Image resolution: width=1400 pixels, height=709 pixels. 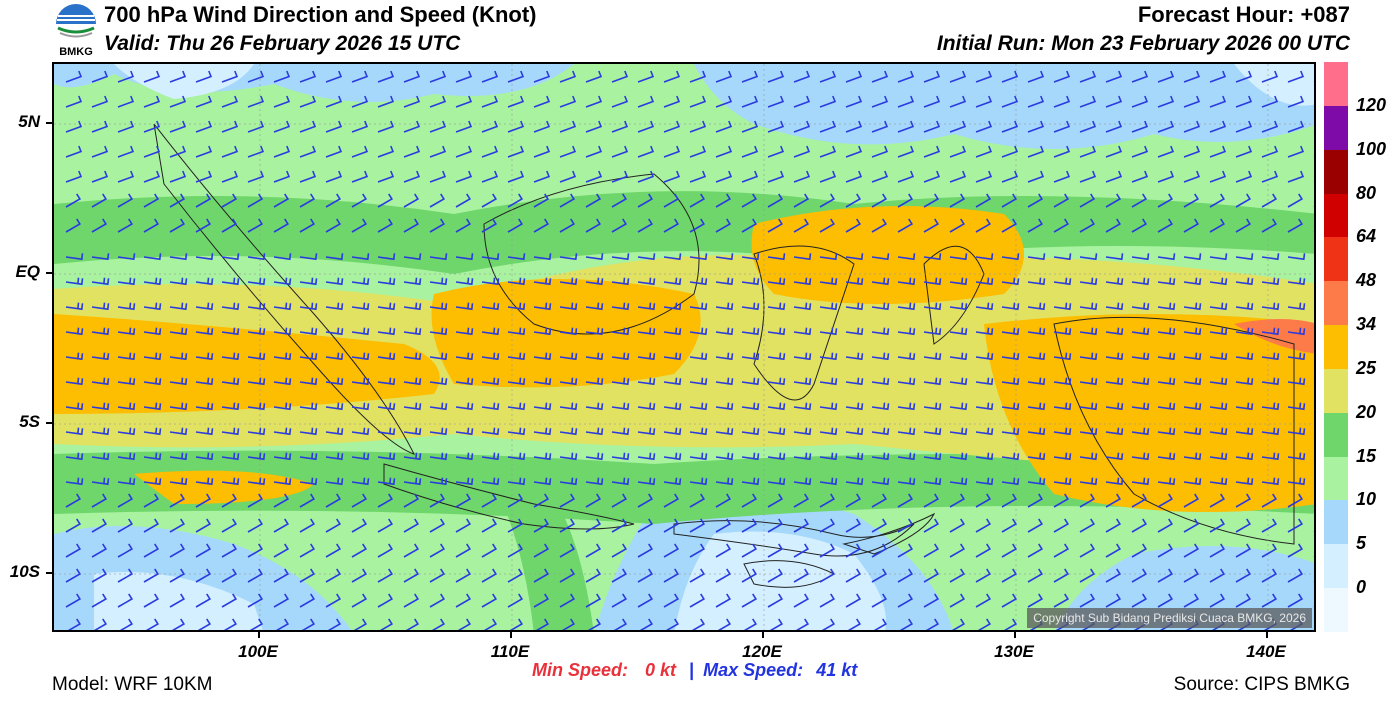 I want to click on lat-label-5n: 5N, so click(x=29, y=121).